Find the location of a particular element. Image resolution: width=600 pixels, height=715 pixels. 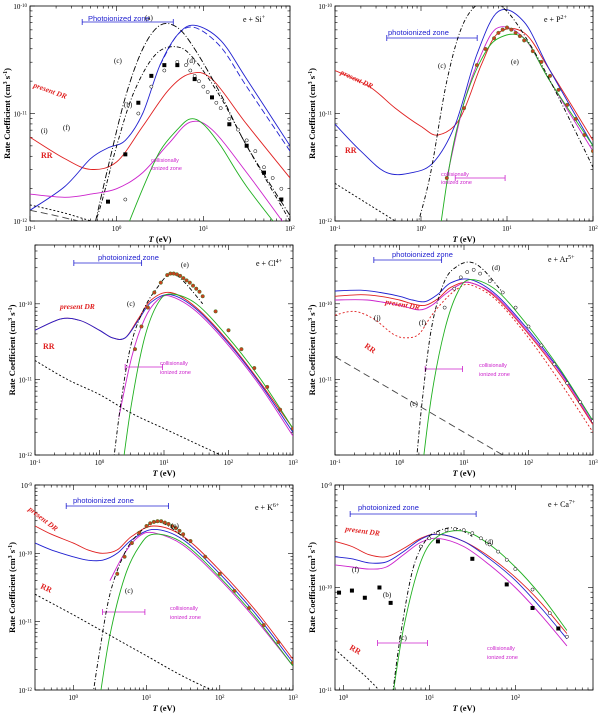

x-tick-label-si: 10⁻¹ is located at coordinates (30, 229).